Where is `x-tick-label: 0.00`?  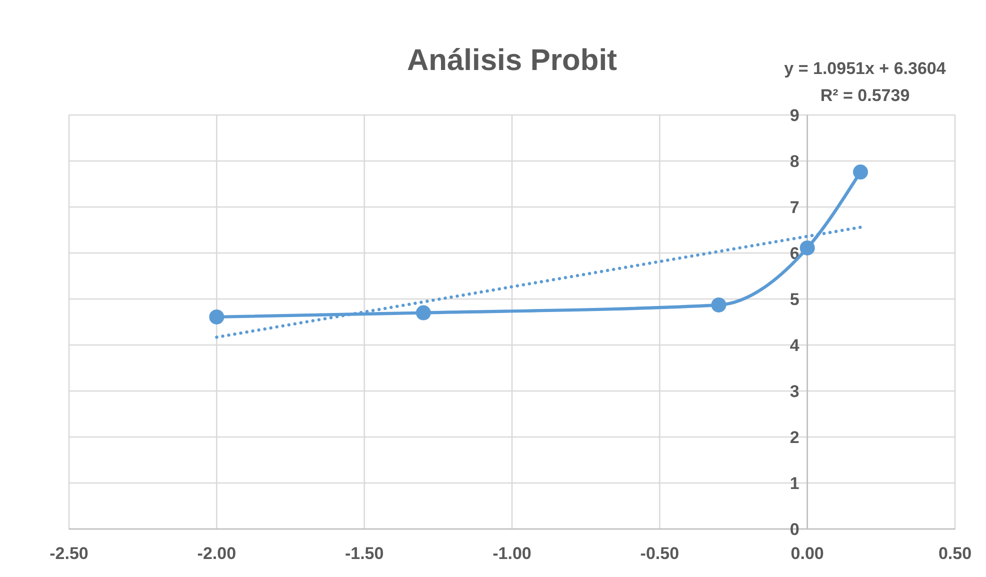 x-tick-label: 0.00 is located at coordinates (807, 553).